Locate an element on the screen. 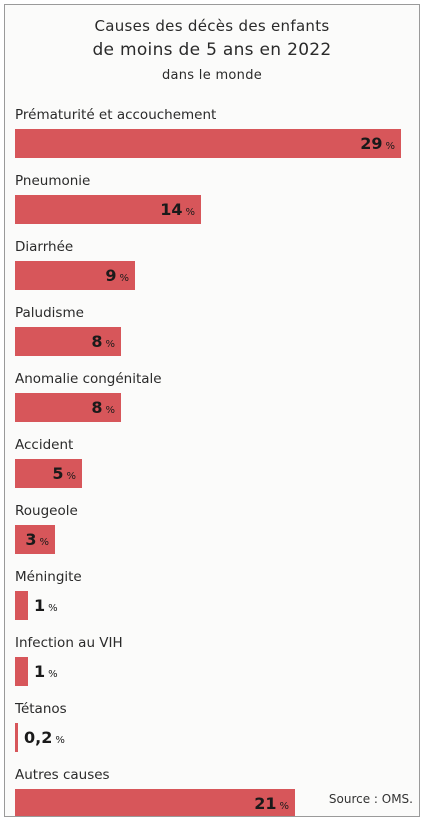  data-label-value: 5 is located at coordinates (58, 473).